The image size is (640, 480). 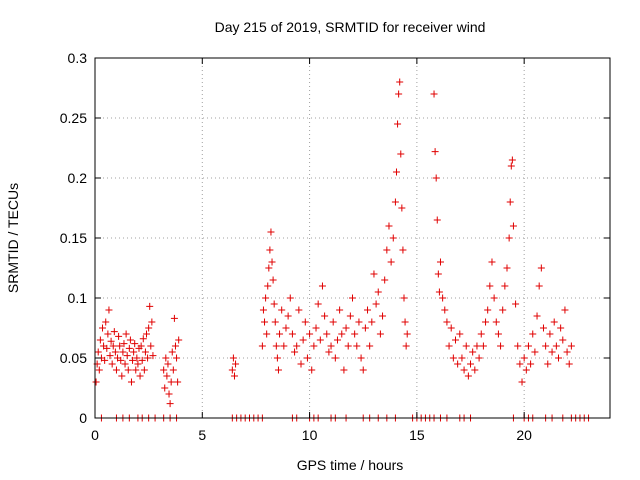 What do you see at coordinates (83, 418) in the screenshot?
I see `y-tick-label: 0` at bounding box center [83, 418].